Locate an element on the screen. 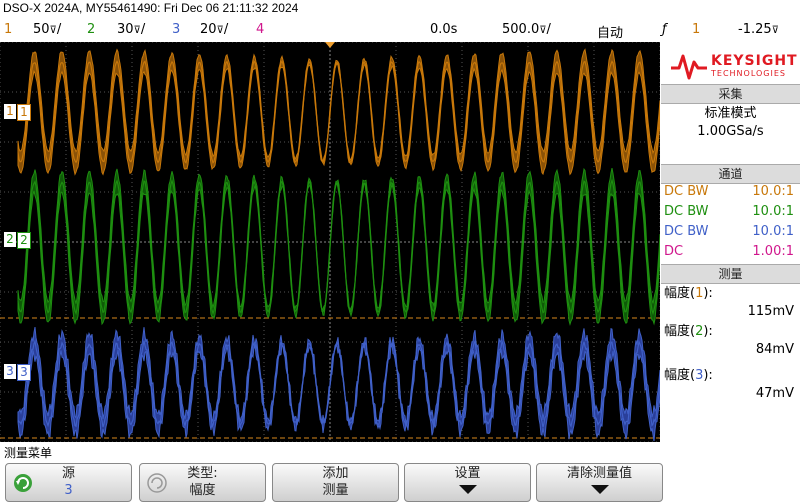  add-measurement-softkey: 添加 测量 is located at coordinates (335, 482).